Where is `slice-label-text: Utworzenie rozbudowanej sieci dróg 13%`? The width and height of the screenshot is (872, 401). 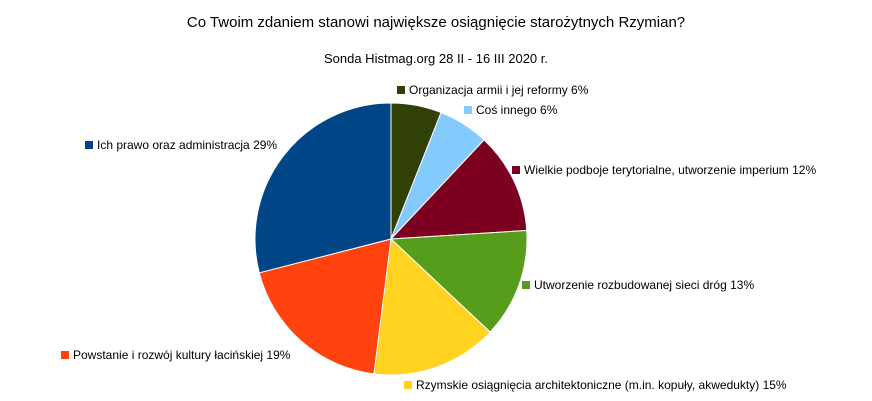 slice-label-text: Utworzenie rozbudowanej sieci dróg 13% is located at coordinates (644, 285).